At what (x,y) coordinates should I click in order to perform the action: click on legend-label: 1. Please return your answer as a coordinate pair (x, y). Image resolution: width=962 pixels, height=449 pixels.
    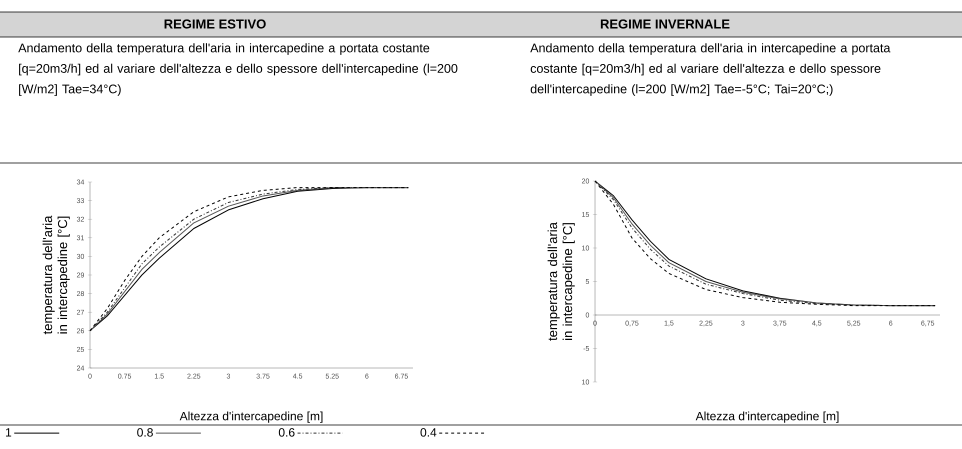
    Looking at the image, I should click on (9, 432).